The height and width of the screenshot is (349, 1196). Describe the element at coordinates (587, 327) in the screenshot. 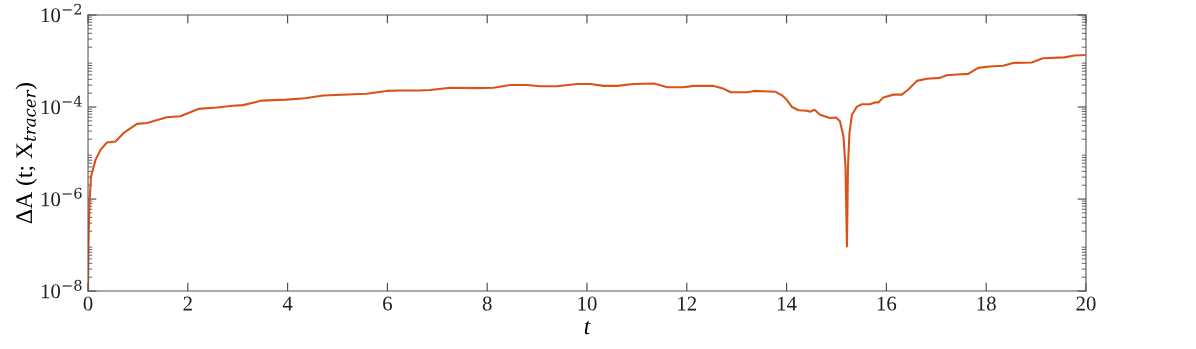

I see `x-axis-title: t` at that location.